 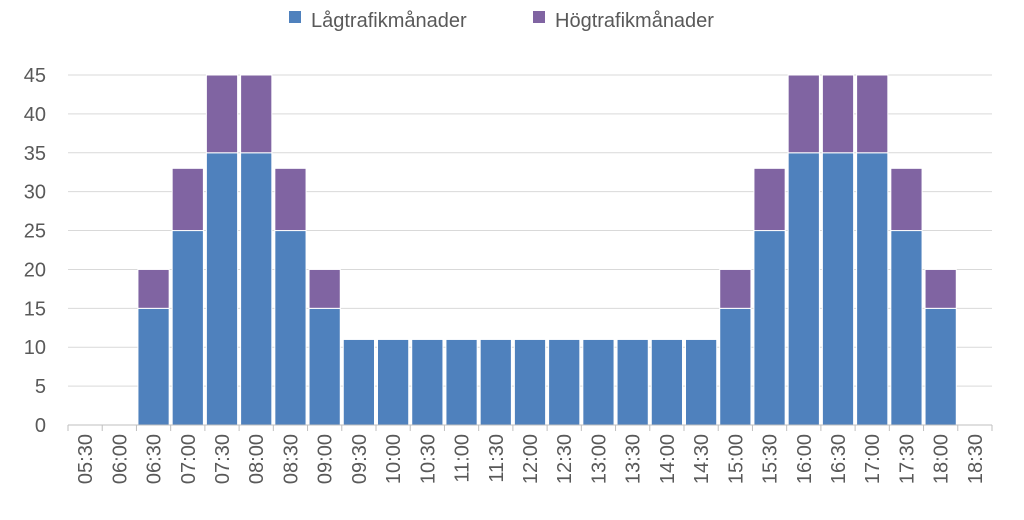 I want to click on x-tick-label: 11:30, so click(x=497, y=458).